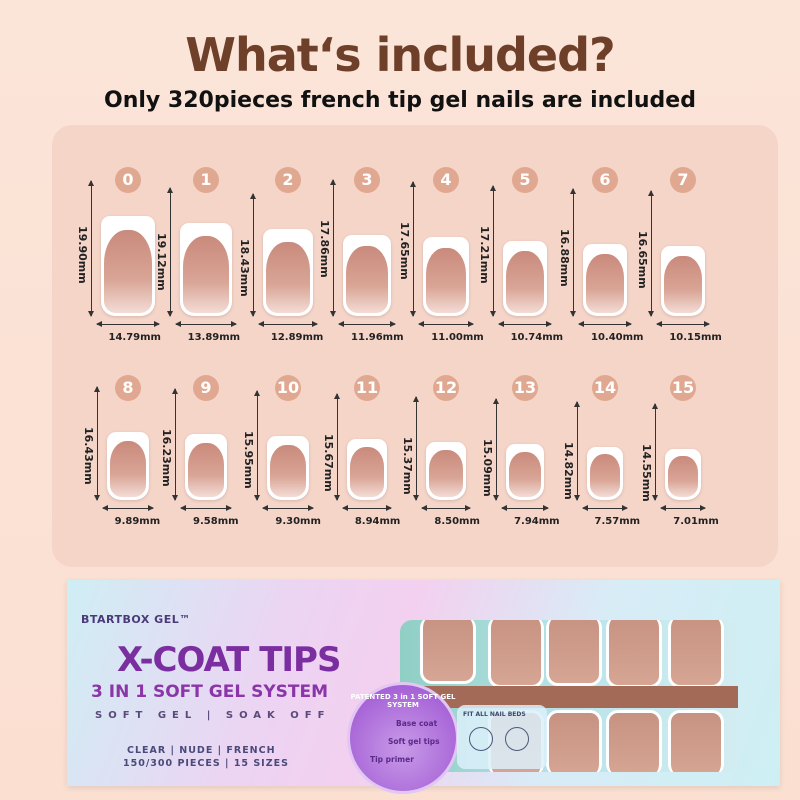 The height and width of the screenshot is (800, 800). I want to click on product-pieces: 150/300 PIECES | 15 SIZES, so click(206, 763).